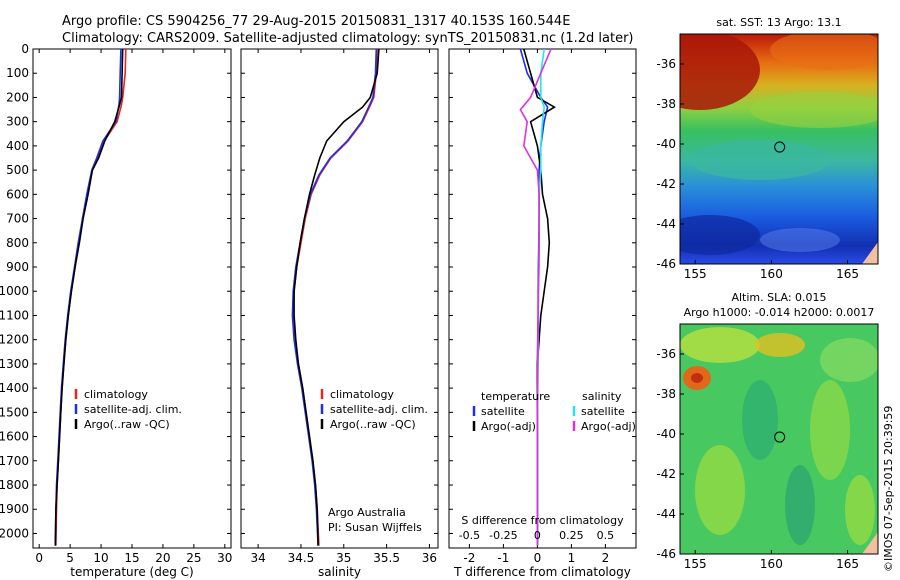 The height and width of the screenshot is (580, 900). What do you see at coordinates (888, 489) in the screenshot?
I see `timestamp: ©IMOS 07-Sep-2015 20:39:59` at bounding box center [888, 489].